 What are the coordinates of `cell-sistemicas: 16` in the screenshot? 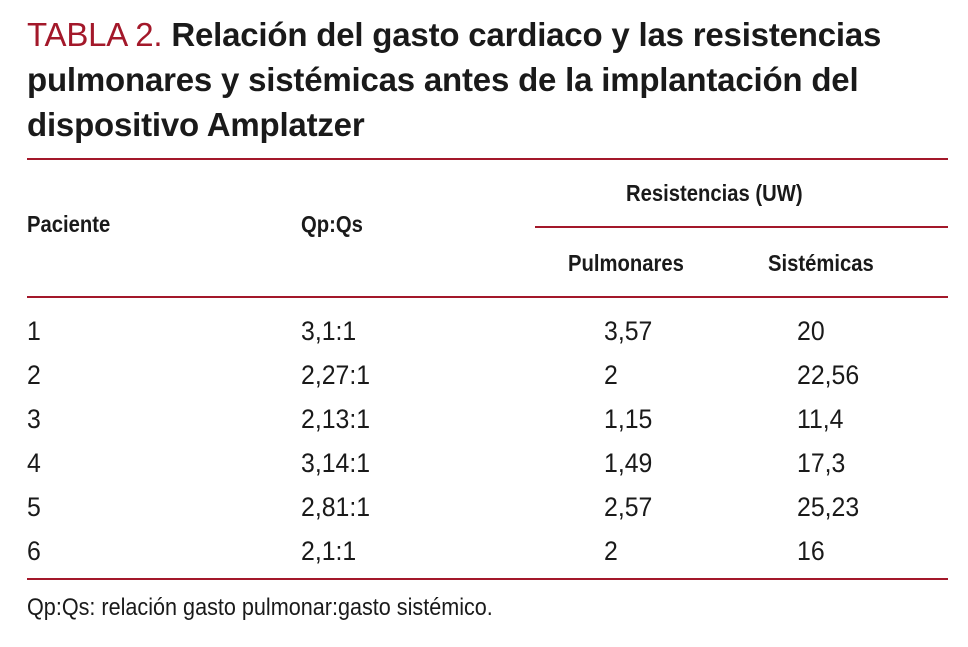 It's located at (811, 551).